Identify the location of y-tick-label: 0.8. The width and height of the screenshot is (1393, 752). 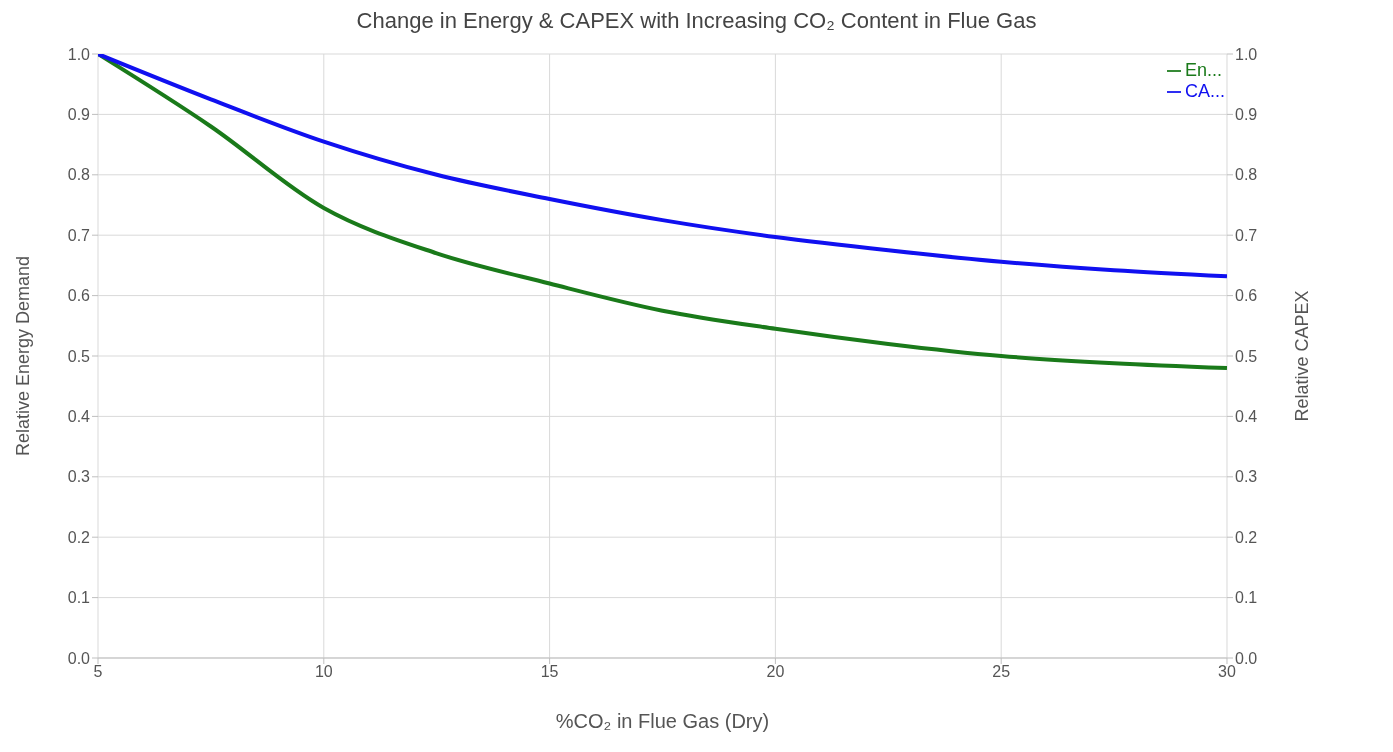
(79, 175).